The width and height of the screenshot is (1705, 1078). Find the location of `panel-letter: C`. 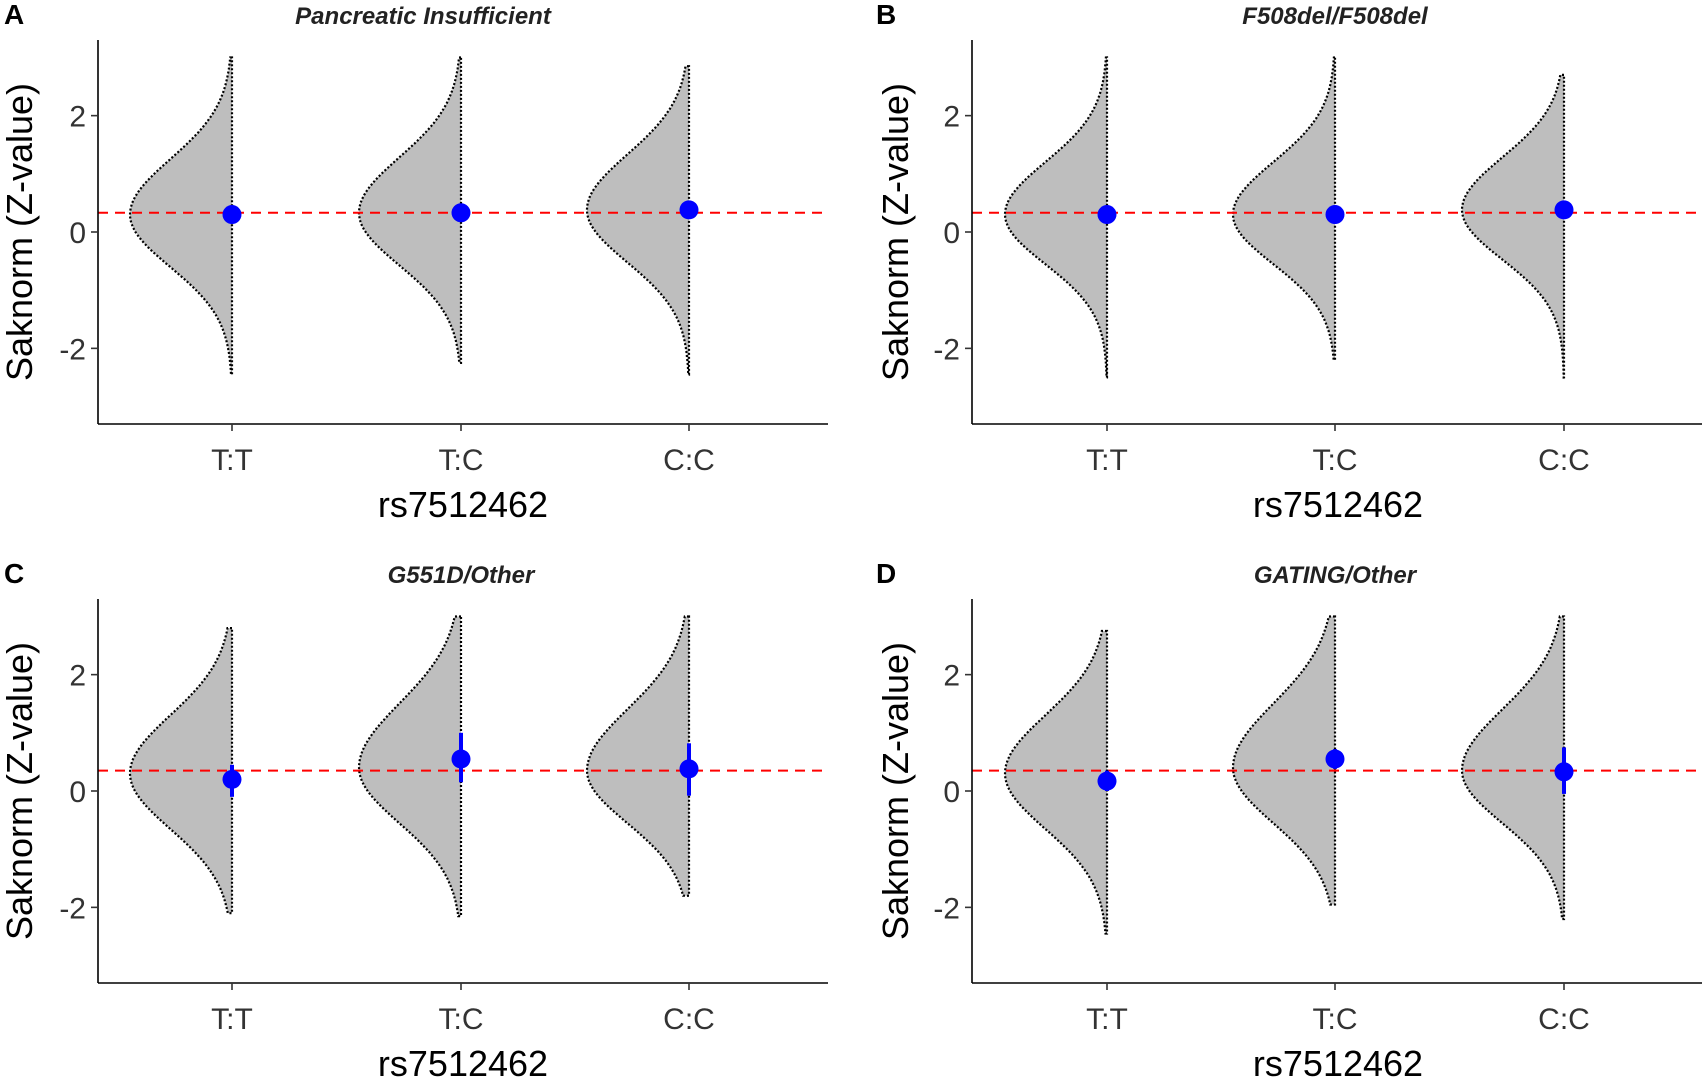

panel-letter: C is located at coordinates (14, 573).